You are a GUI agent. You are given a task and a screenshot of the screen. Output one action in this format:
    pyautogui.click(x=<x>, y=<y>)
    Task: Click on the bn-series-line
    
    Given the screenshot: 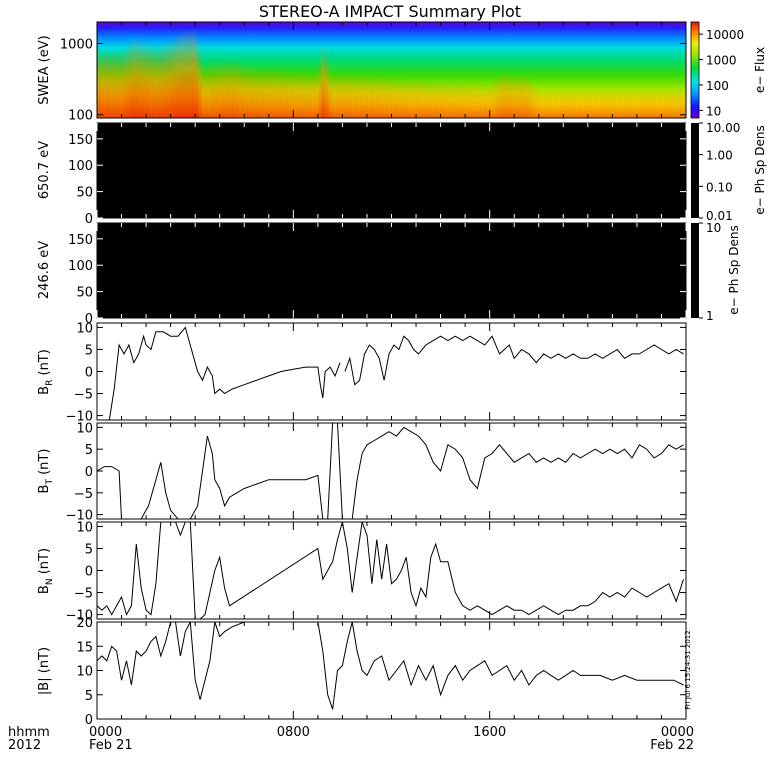 What is the action you would take?
    pyautogui.click(x=390, y=570)
    